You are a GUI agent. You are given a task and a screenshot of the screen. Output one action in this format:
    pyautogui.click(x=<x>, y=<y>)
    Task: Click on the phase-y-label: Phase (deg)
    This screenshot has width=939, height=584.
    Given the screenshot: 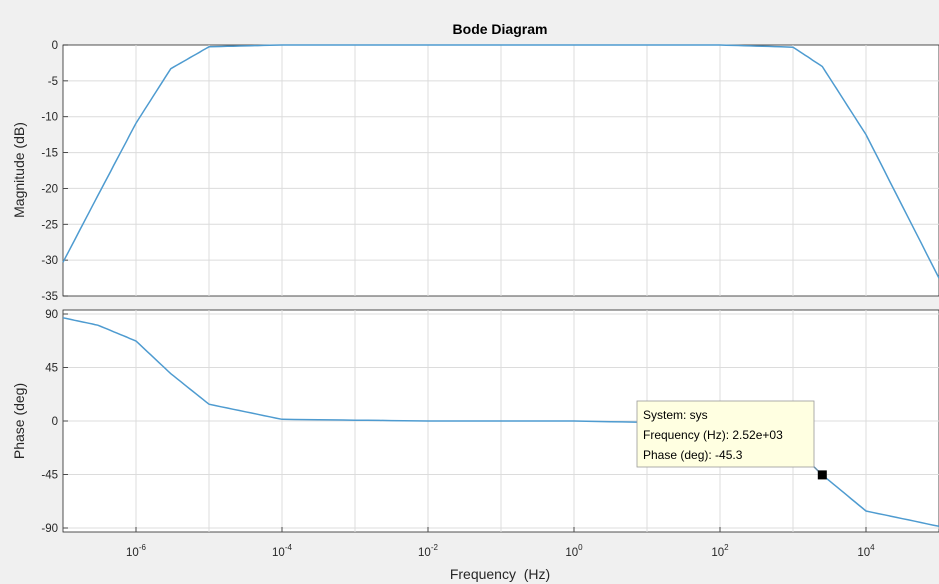 What is the action you would take?
    pyautogui.click(x=19, y=421)
    